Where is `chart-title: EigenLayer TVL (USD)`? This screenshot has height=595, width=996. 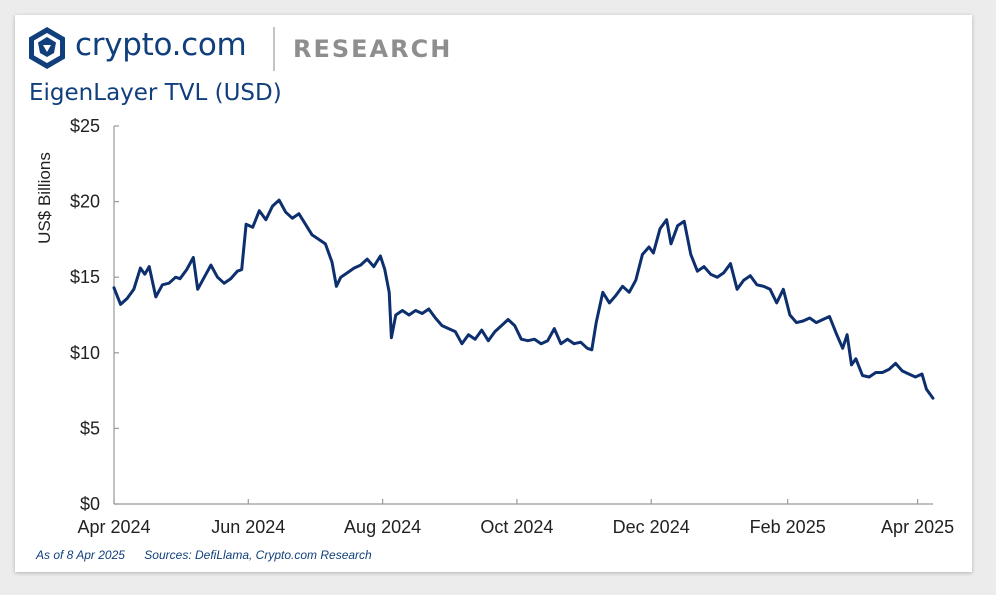
chart-title: EigenLayer TVL (USD) is located at coordinates (155, 93).